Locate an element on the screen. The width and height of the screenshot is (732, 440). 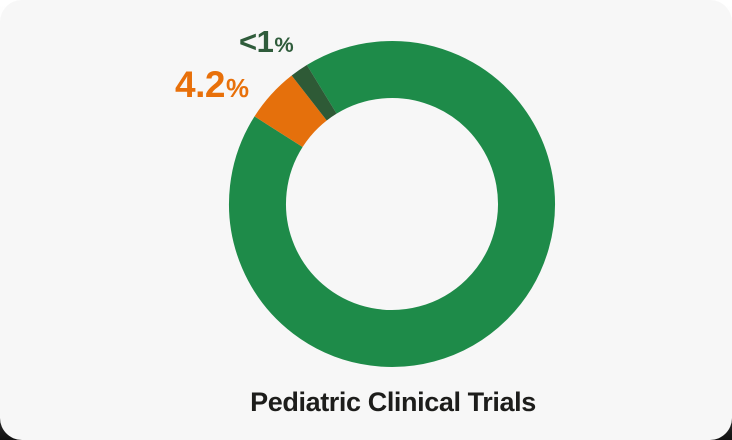
label-lt1-percent: <1% is located at coordinates (266, 41).